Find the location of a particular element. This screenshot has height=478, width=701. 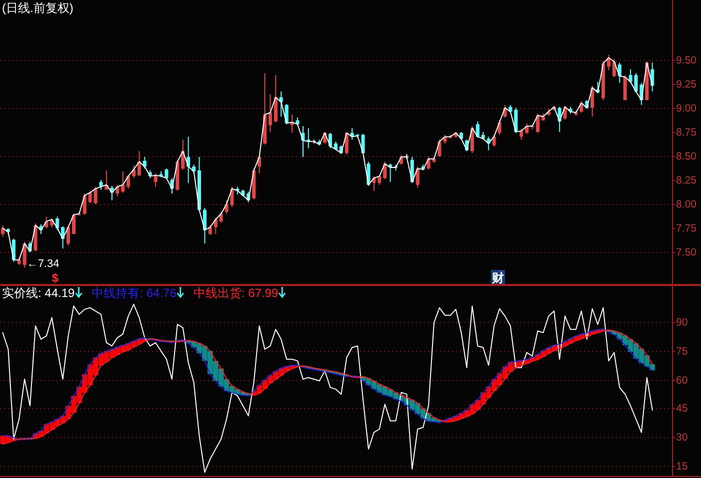

y-tick-label: 7.75 is located at coordinates (686, 228).